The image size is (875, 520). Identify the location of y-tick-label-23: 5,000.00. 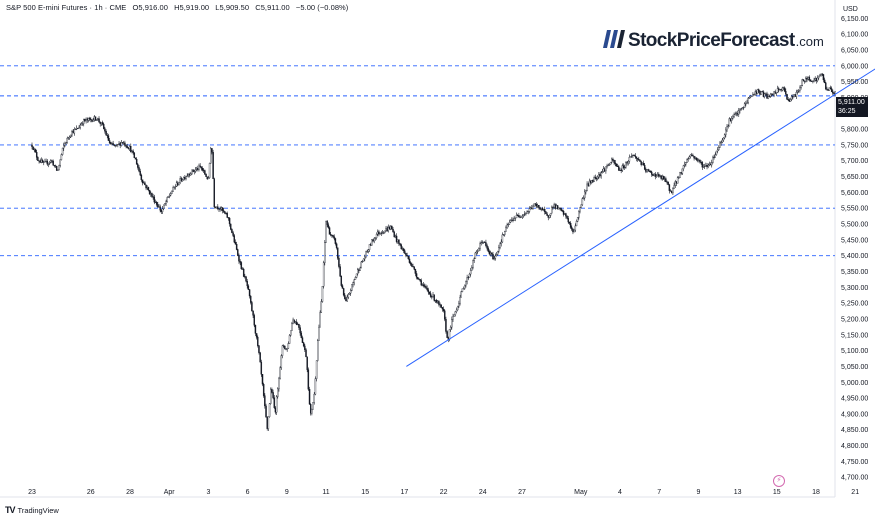
(854, 383).